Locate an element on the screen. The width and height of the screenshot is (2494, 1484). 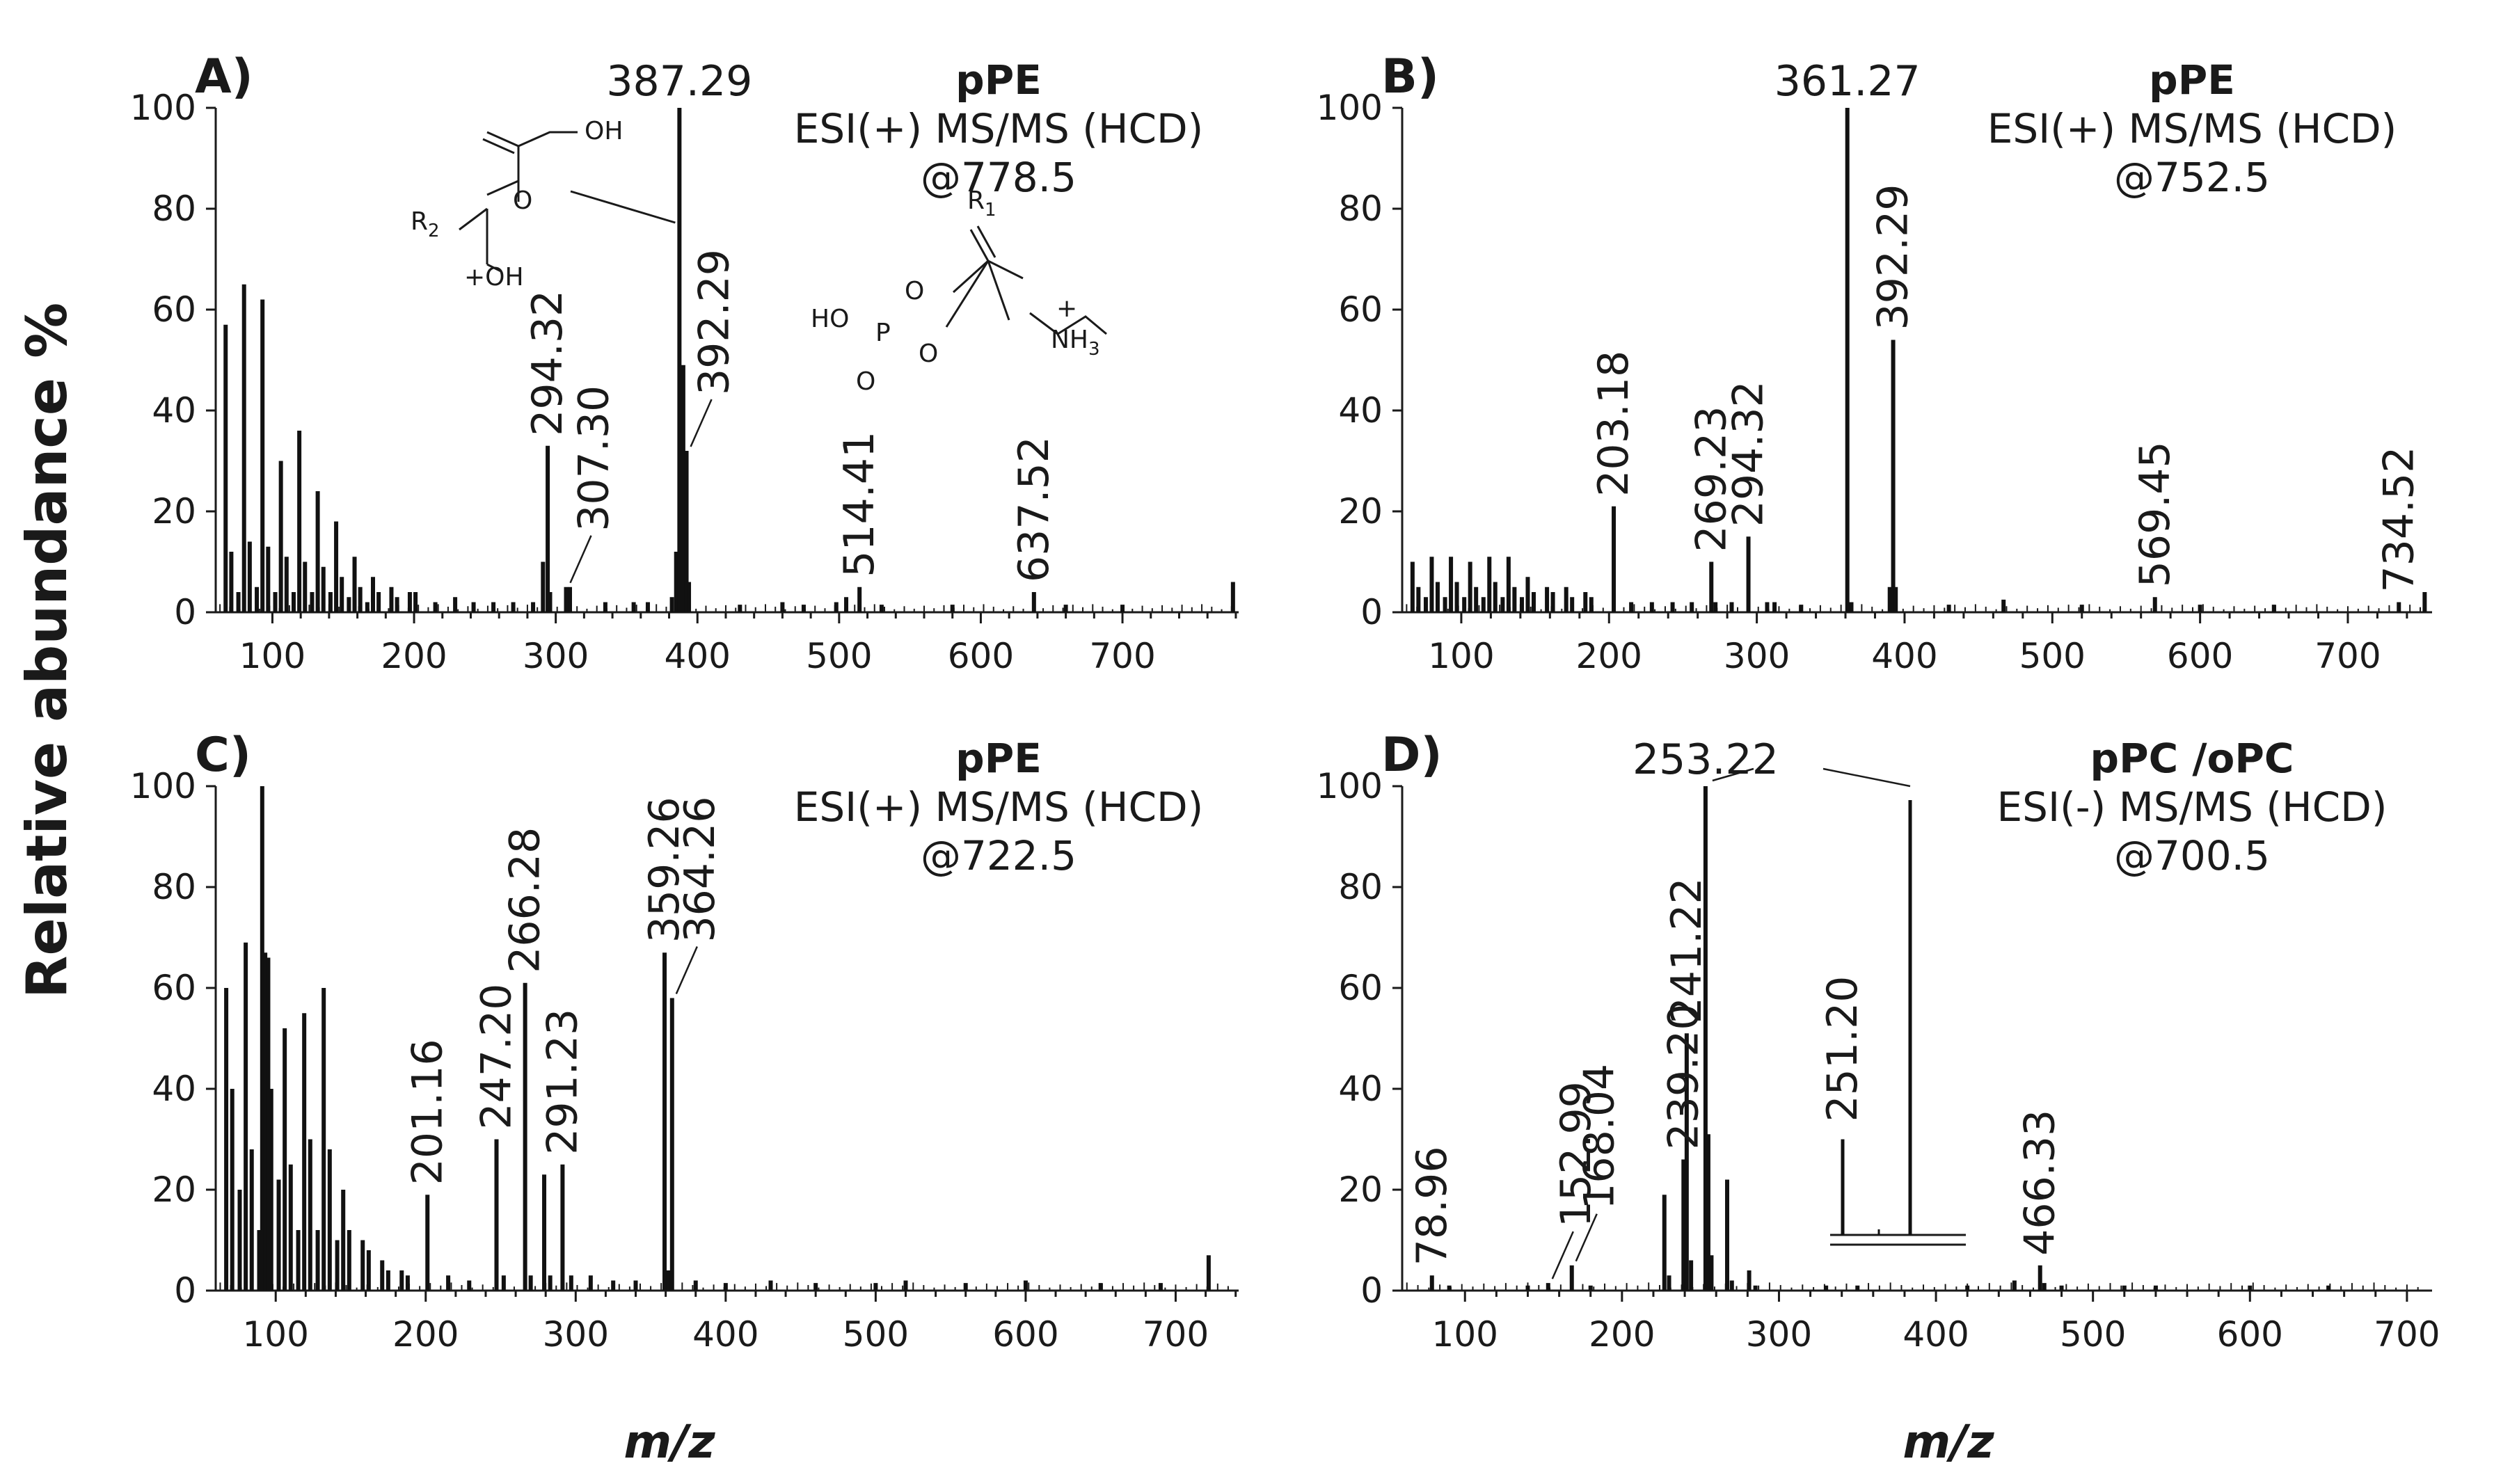
phosphorus-label: P is located at coordinates (883, 333).